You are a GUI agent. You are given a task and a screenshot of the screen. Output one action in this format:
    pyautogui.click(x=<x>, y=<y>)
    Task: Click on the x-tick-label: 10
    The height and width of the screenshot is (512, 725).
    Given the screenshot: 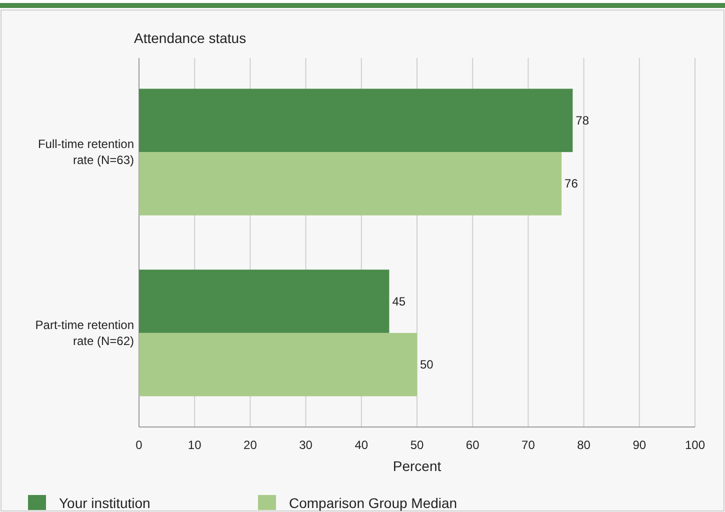 What is the action you would take?
    pyautogui.click(x=195, y=445)
    